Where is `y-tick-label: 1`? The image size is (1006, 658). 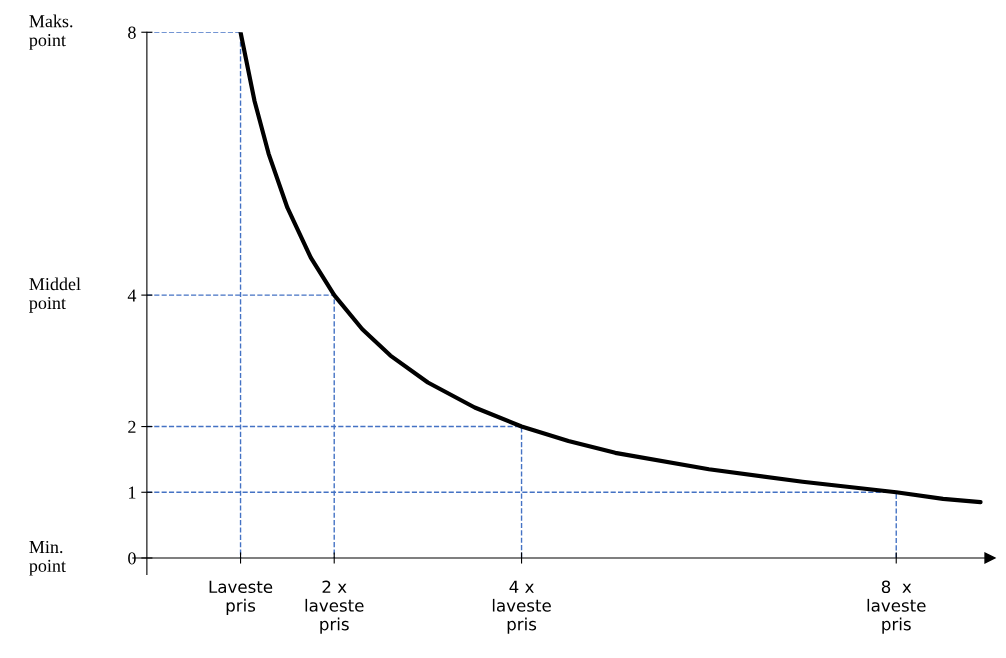
y-tick-label: 1 is located at coordinates (132, 492).